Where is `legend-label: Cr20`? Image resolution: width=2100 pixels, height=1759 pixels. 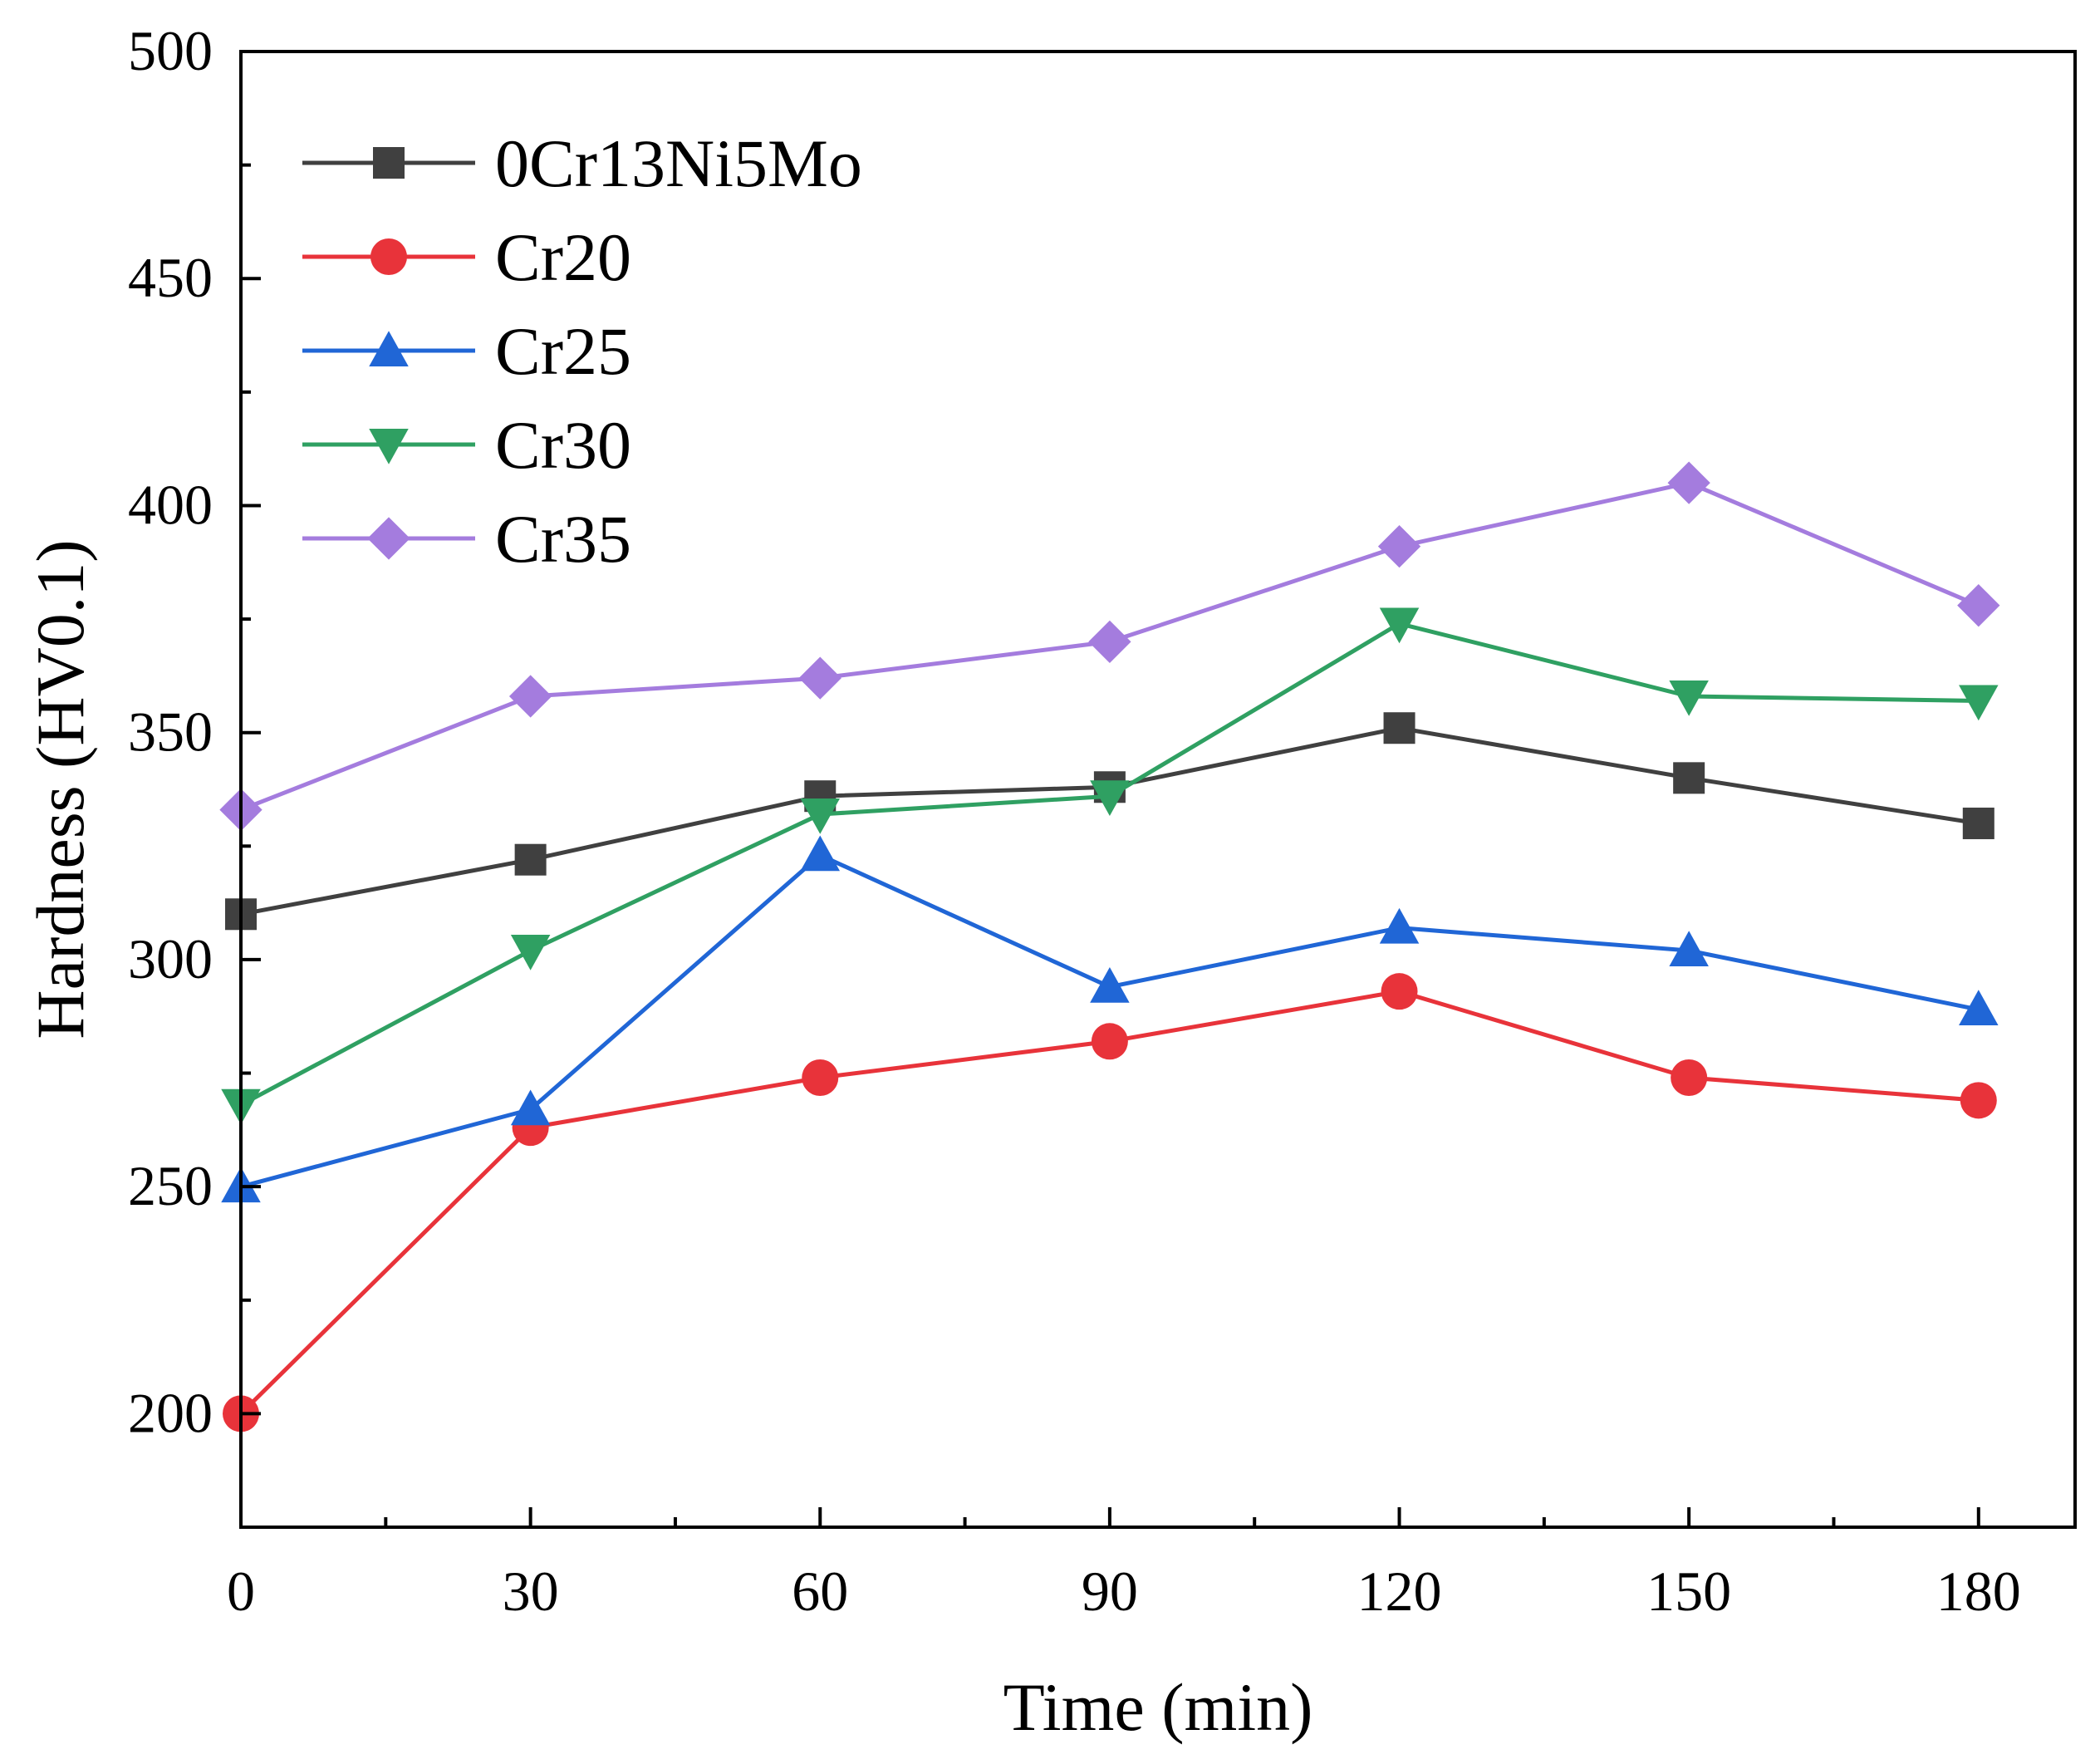 legend-label: Cr20 is located at coordinates (563, 257).